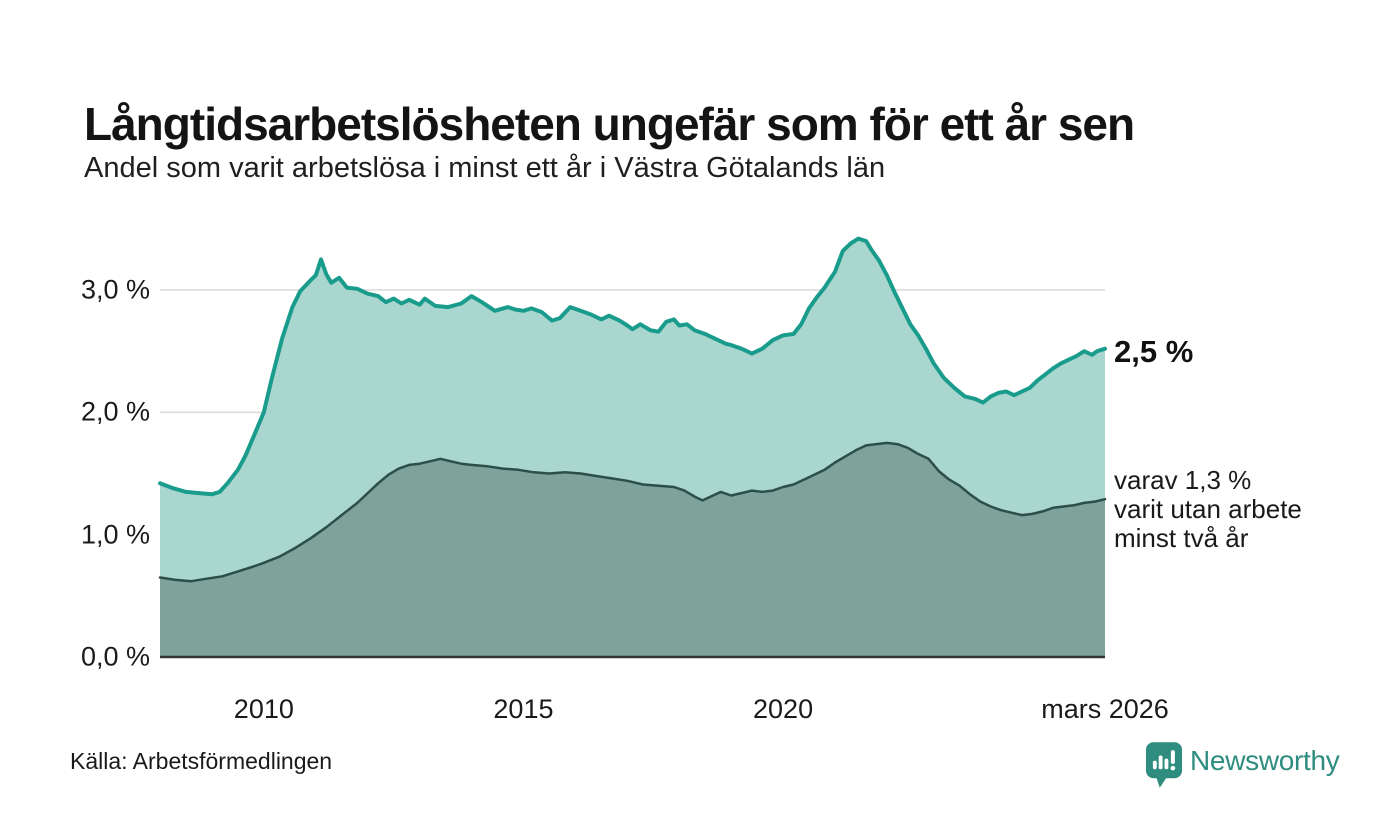 This screenshot has height=840, width=1400. I want to click on x-axis-tick-label: 2010, so click(263, 709).